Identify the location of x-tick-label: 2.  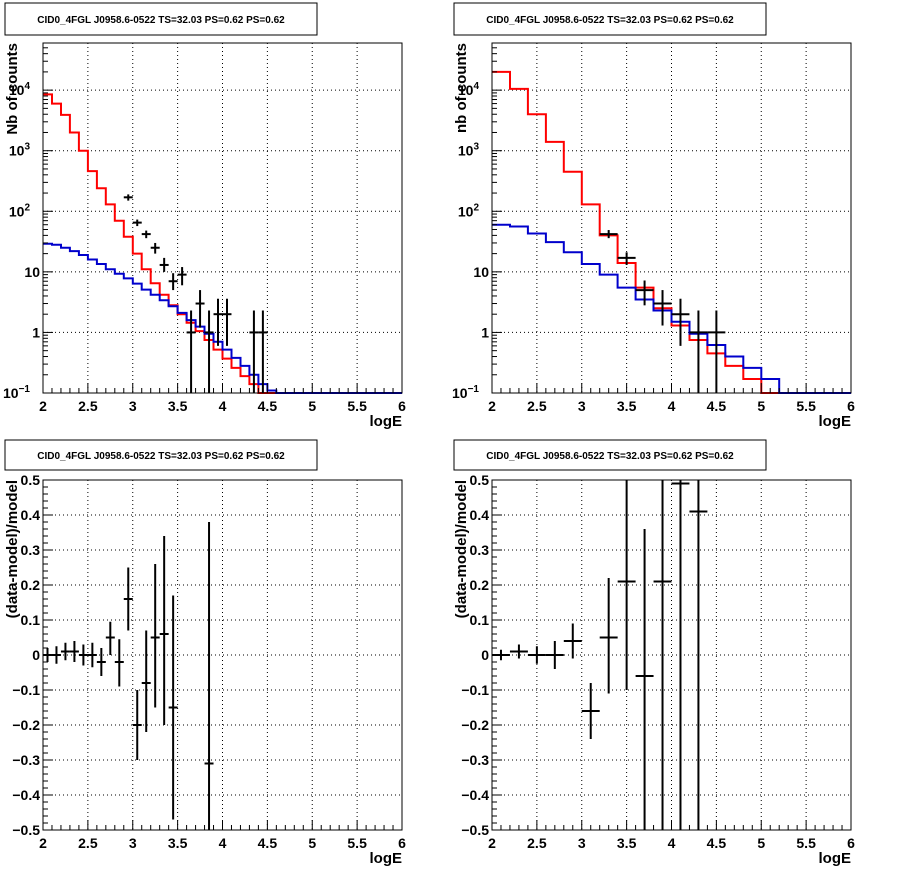
(492, 406).